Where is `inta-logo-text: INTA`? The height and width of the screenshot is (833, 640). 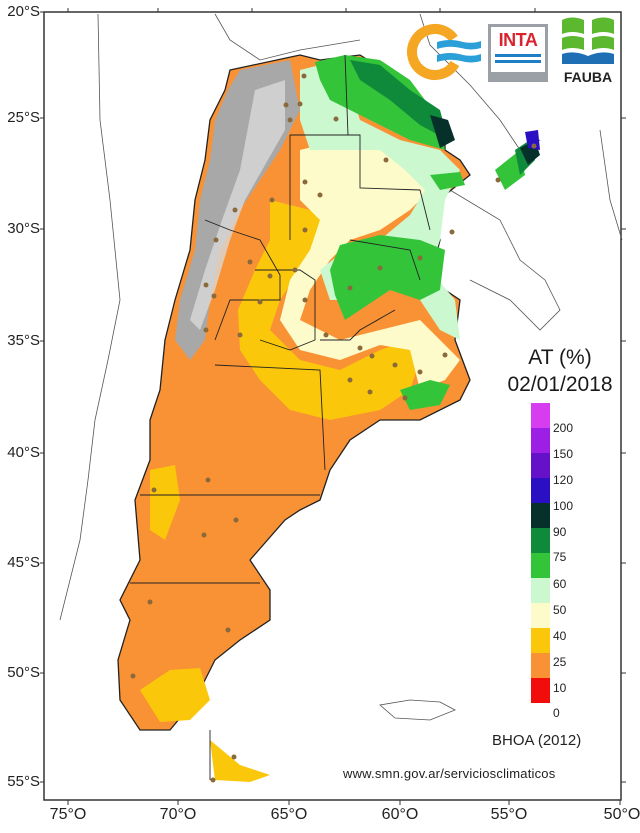
inta-logo-text: INTA is located at coordinates (518, 40).